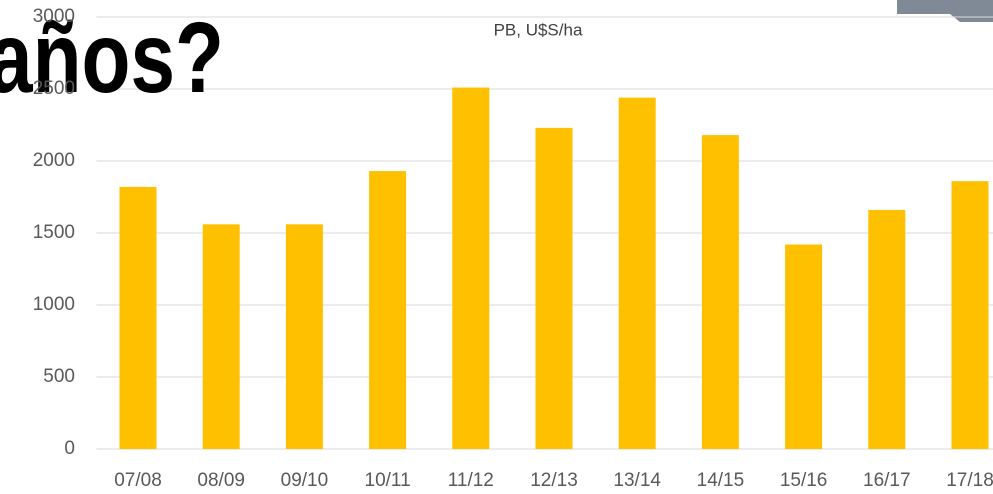  I want to click on y-tick-label: 2000, so click(54, 160).